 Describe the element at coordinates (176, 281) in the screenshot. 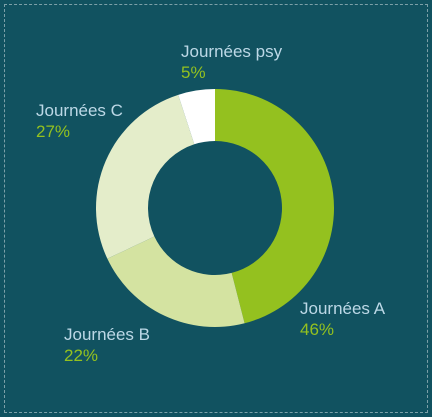

I see `donut-slice-b` at that location.